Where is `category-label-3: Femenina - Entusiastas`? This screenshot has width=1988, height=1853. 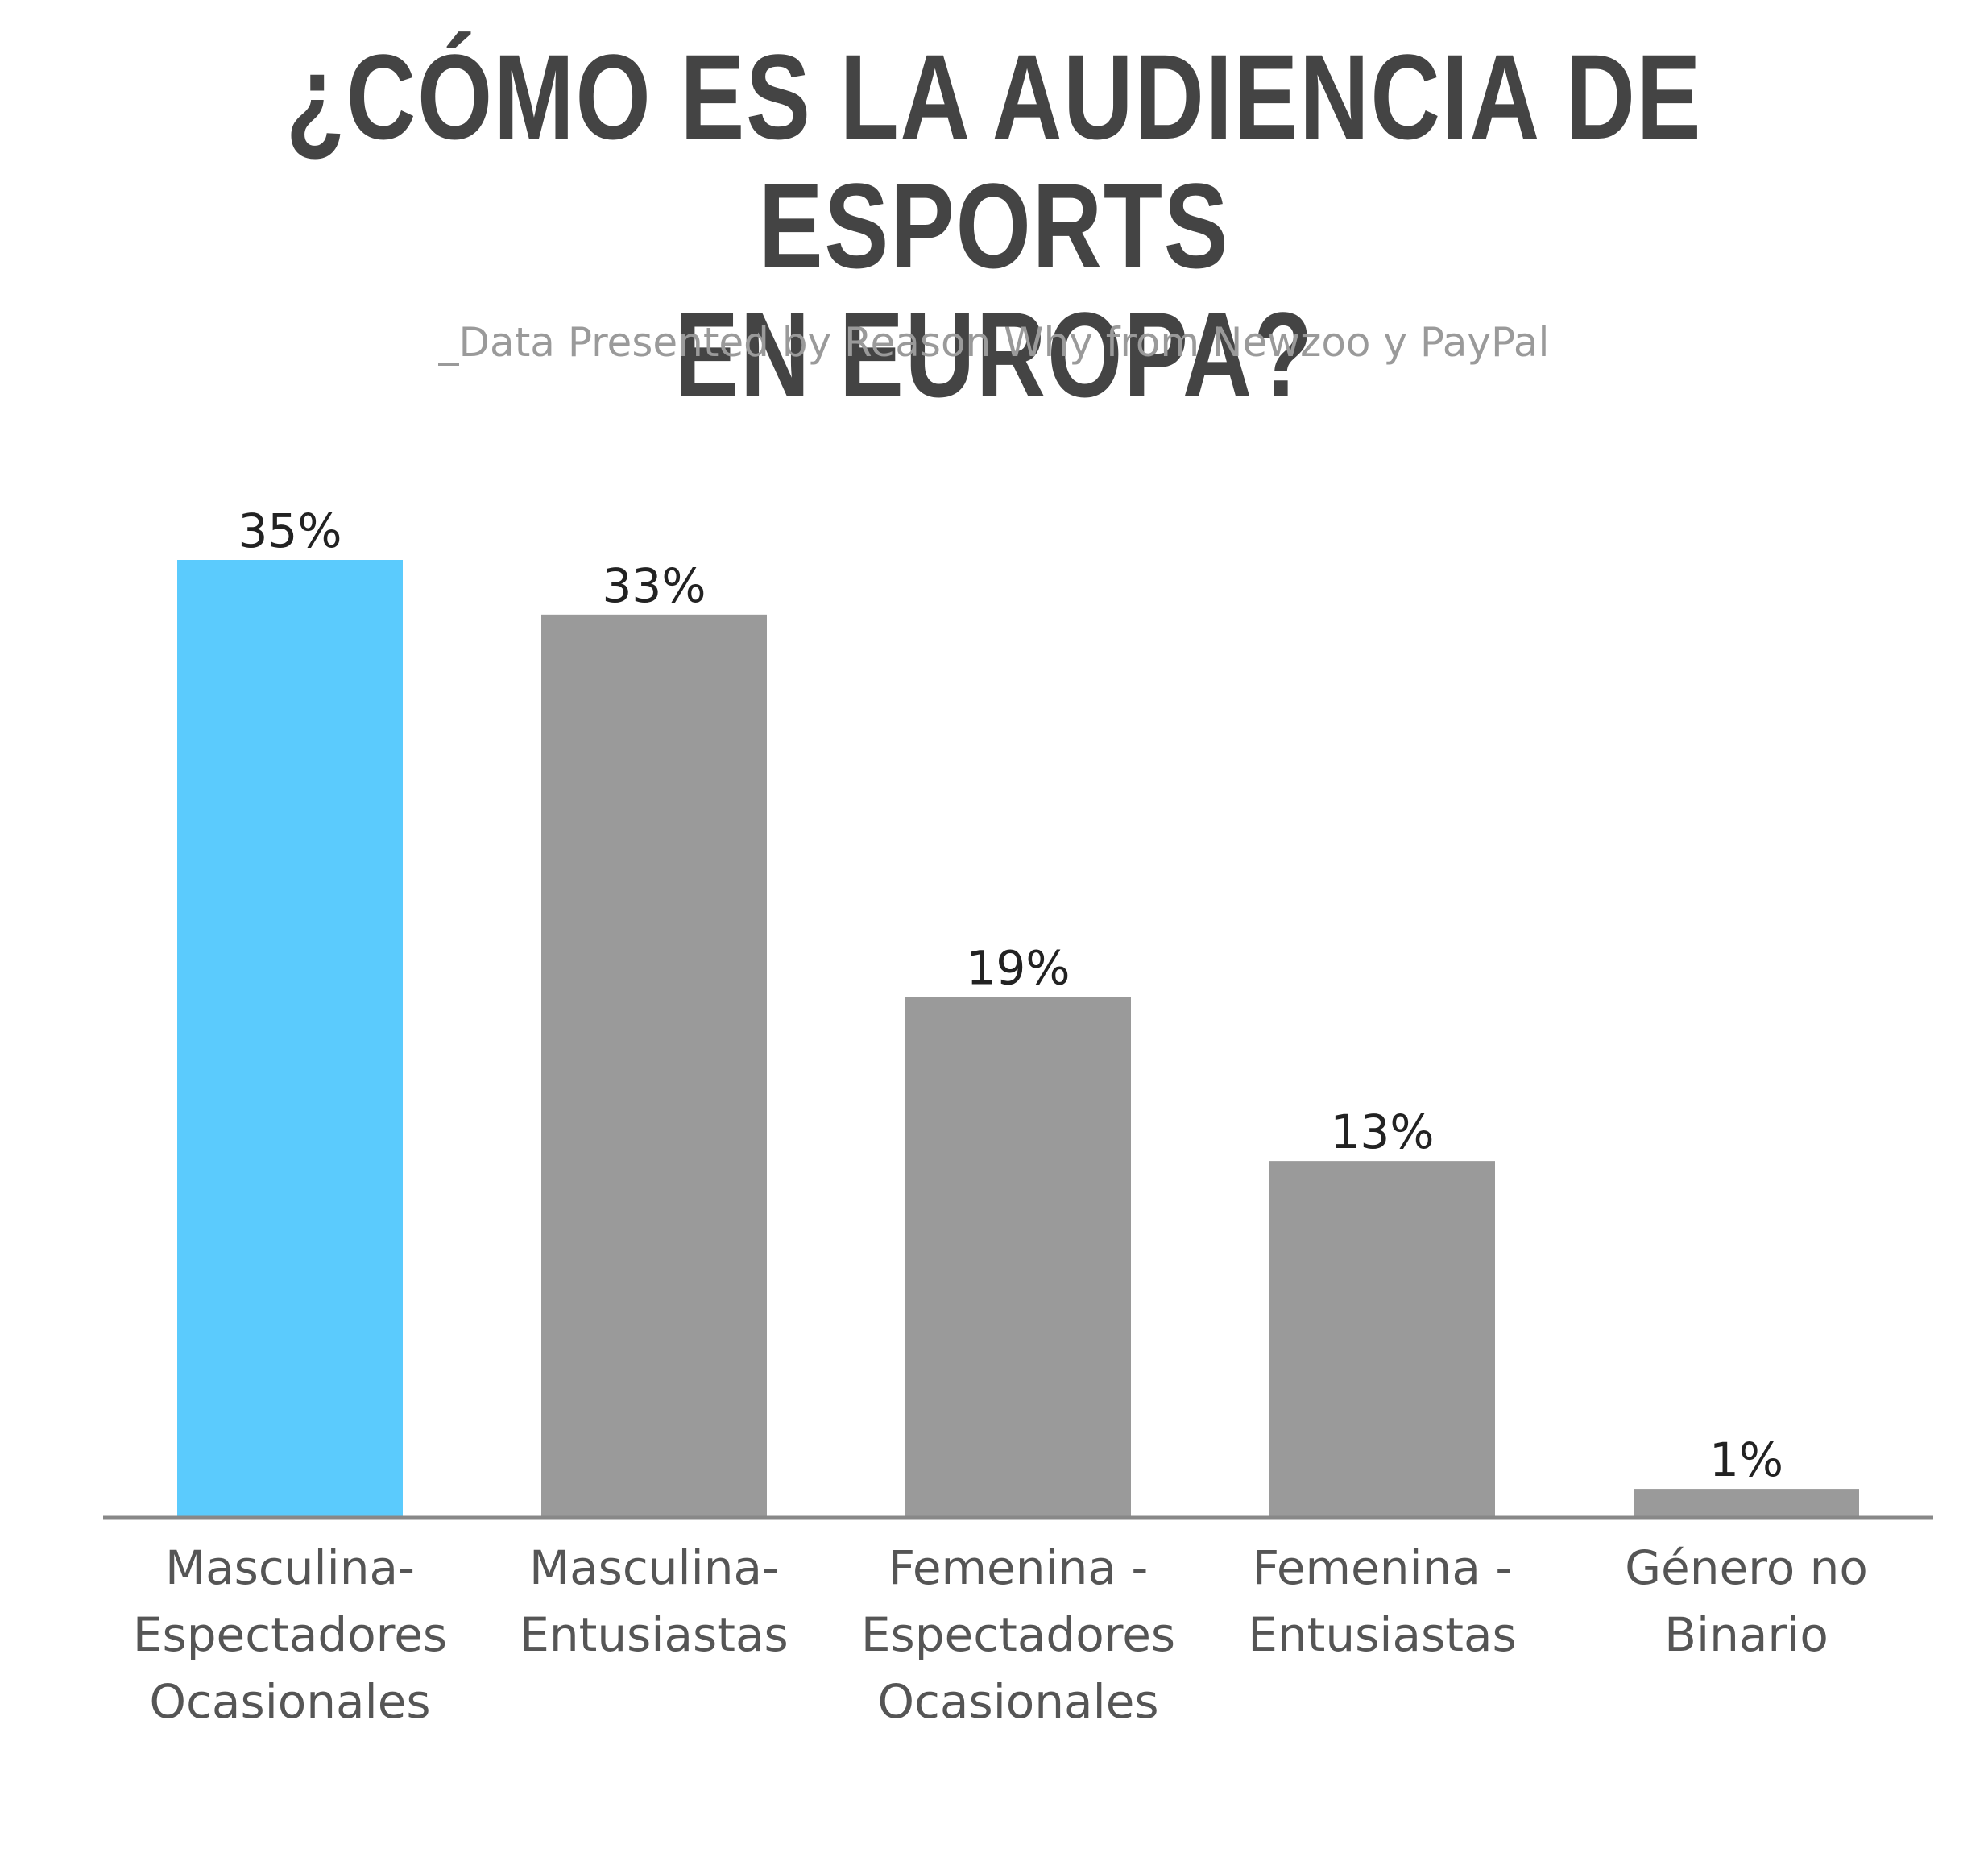
category-label-3: Femenina - Entusiastas is located at coordinates (1382, 1601).